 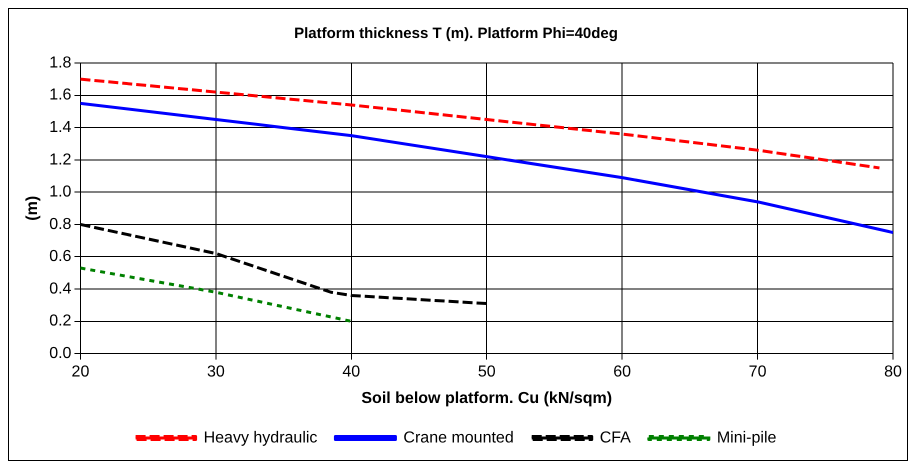 I want to click on x-tick-label: 80, so click(x=893, y=372).